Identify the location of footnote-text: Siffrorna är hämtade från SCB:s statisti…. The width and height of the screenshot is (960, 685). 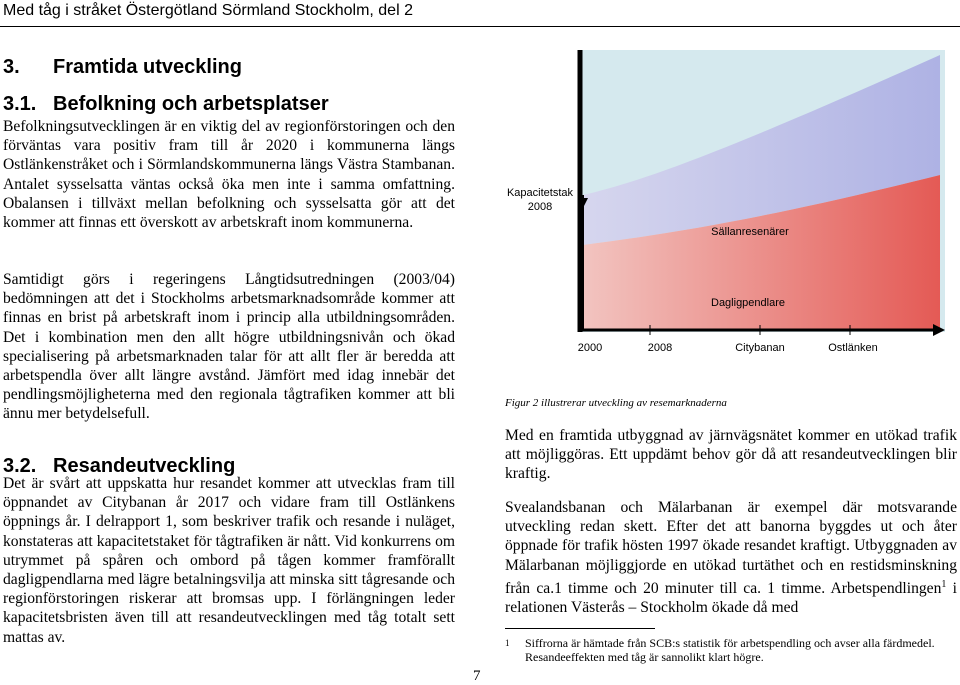
(730, 650).